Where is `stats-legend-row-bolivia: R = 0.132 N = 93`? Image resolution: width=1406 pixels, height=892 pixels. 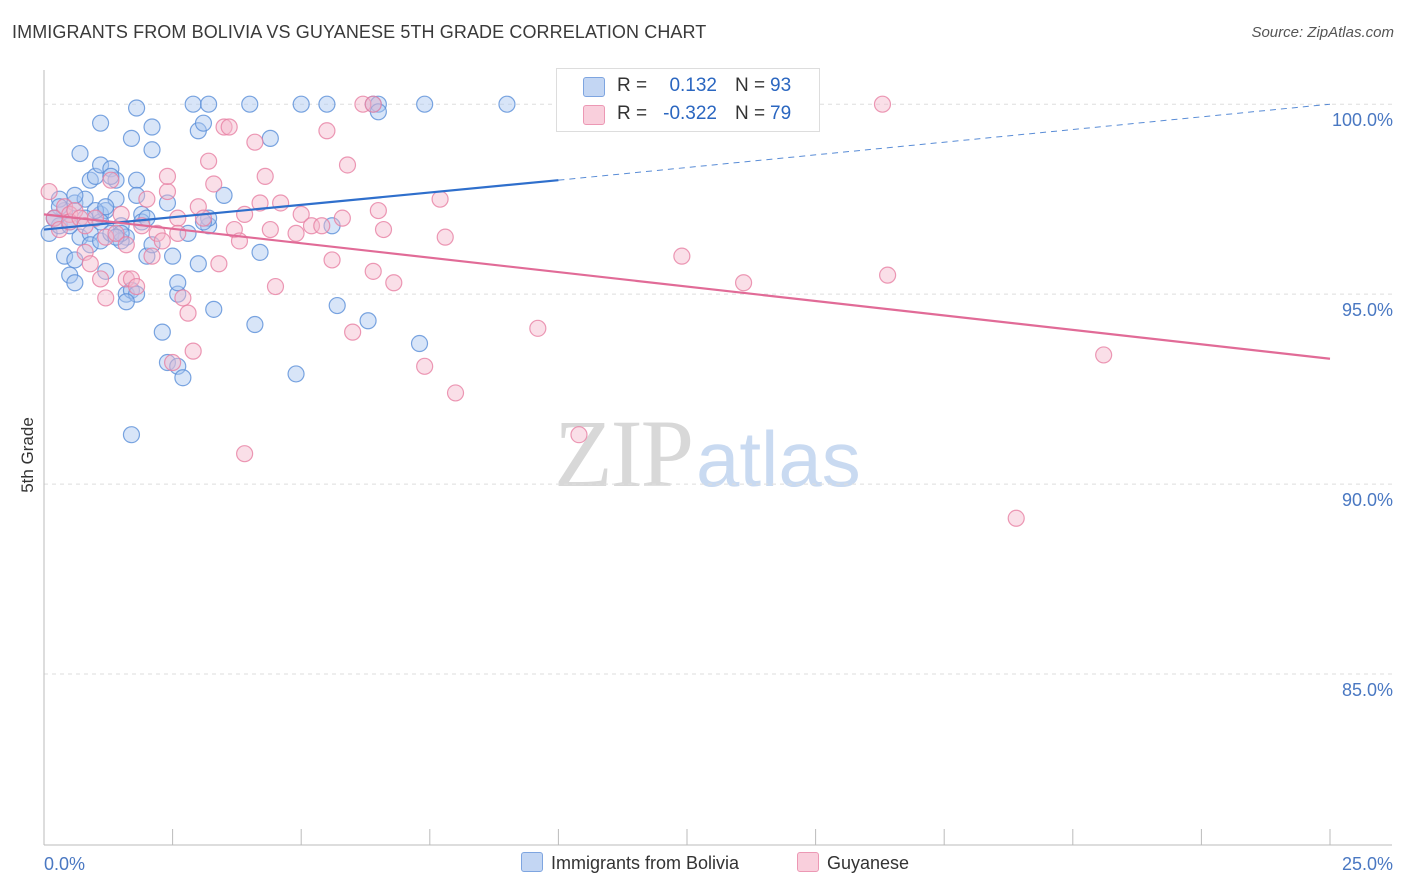 stats-legend-row-bolivia: R = 0.132 N = 93 is located at coordinates (688, 86).